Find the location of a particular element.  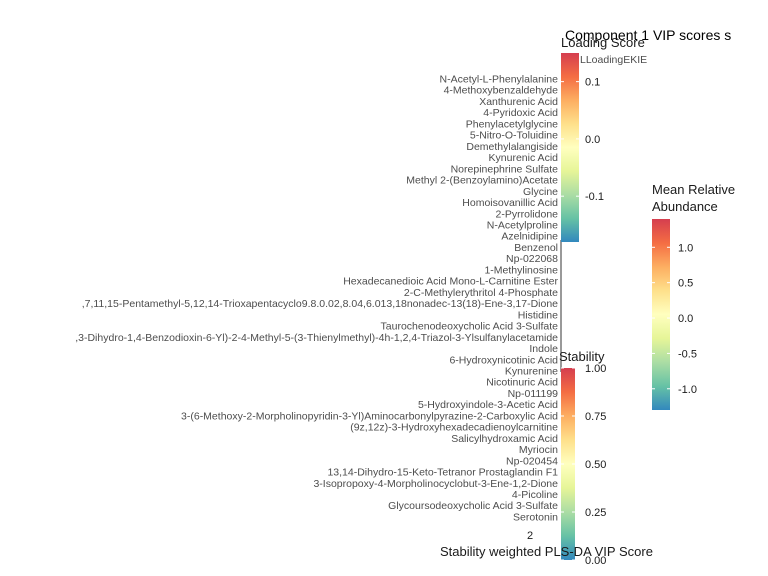

legend-abundance-colorbar is located at coordinates (661, 314).